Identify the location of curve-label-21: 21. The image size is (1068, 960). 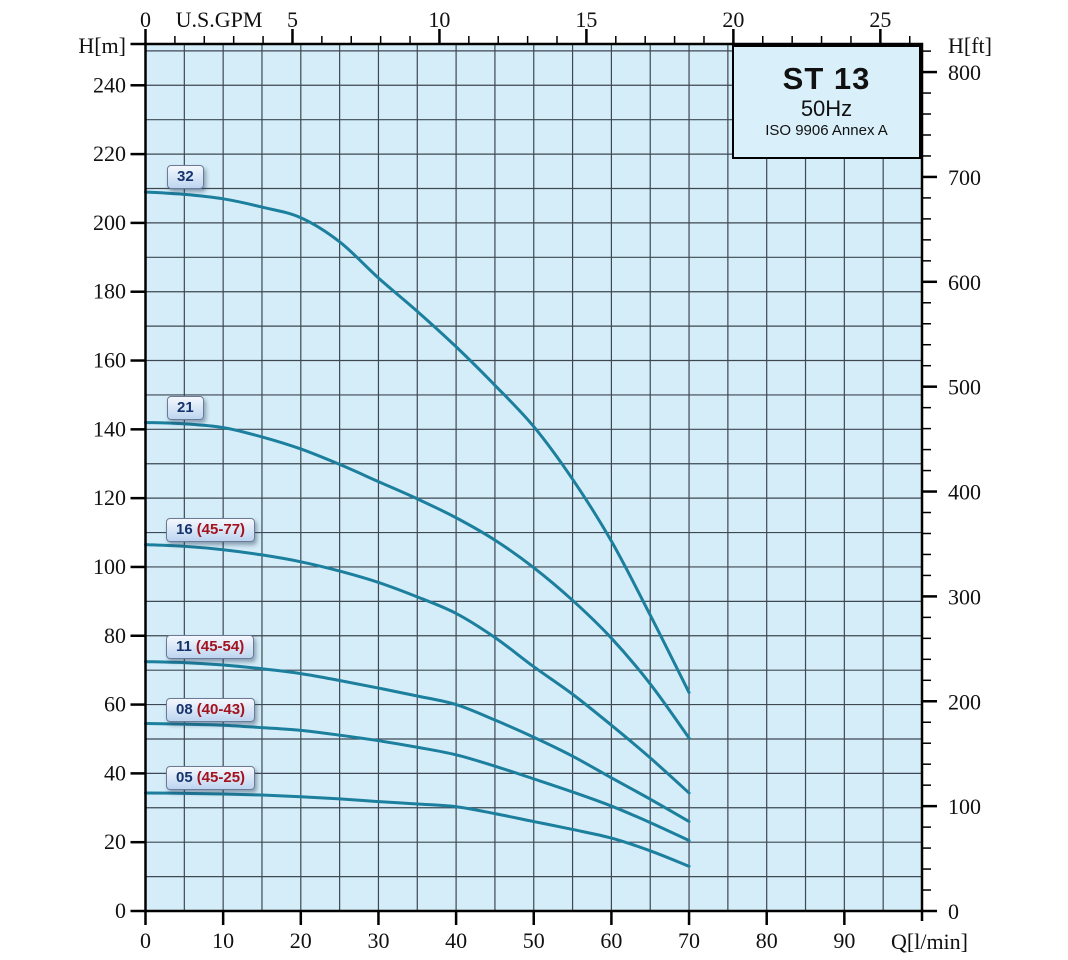
(185, 408).